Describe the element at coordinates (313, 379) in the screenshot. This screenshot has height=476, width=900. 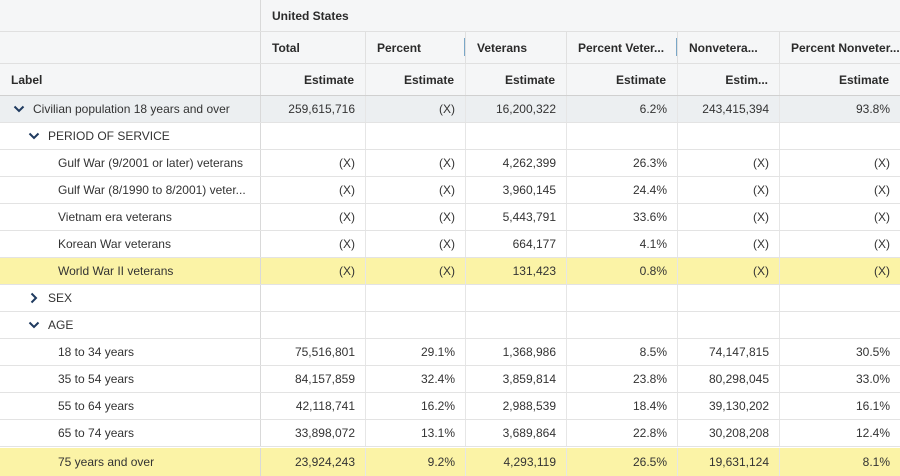
I see `table-cell: 84,157,859` at that location.